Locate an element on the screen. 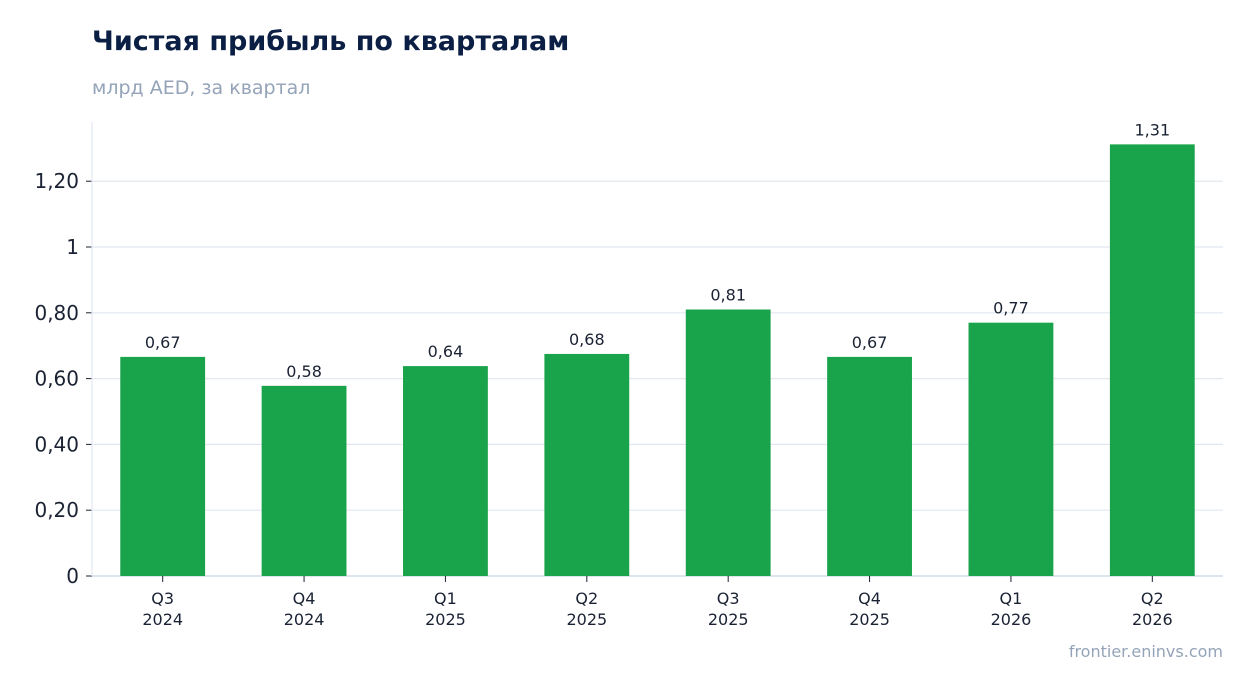  chart-title: Чистая прибыль по кварталам is located at coordinates (331, 41).